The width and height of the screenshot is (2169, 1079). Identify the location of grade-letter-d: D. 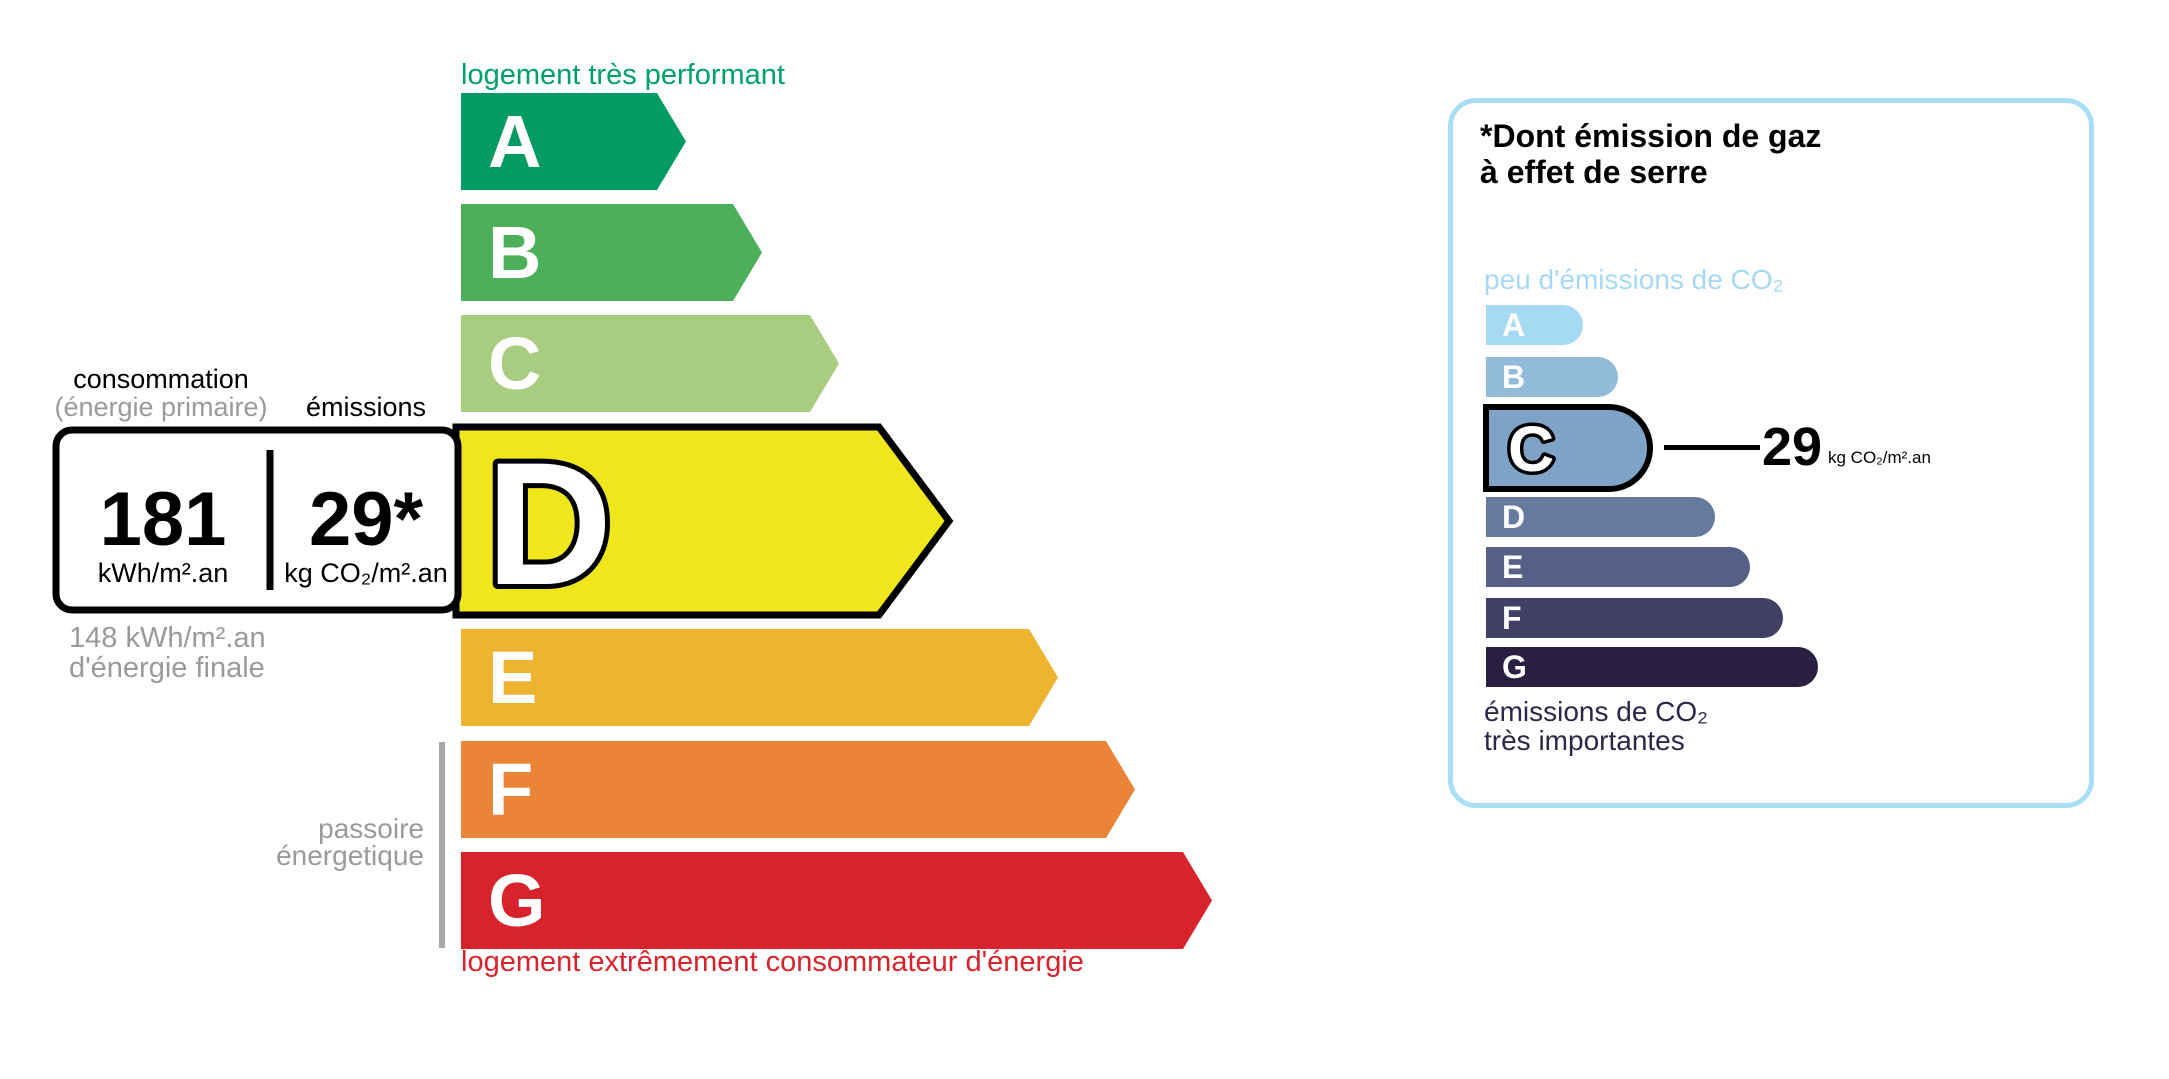
(549, 523).